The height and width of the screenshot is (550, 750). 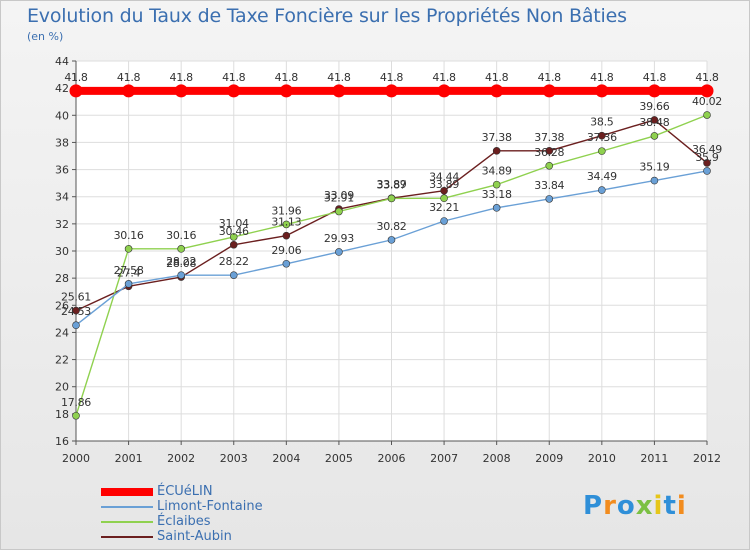 I want to click on legend-item: Limont-Fontaine, so click(x=211, y=507).